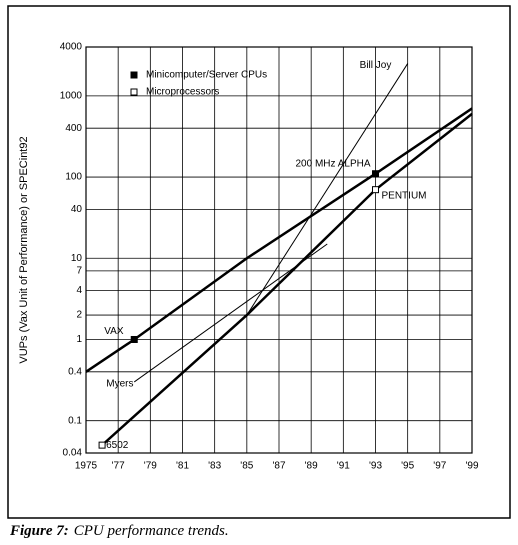 The height and width of the screenshot is (545, 518). I want to click on y-tick-label: 0.04, so click(73, 453).